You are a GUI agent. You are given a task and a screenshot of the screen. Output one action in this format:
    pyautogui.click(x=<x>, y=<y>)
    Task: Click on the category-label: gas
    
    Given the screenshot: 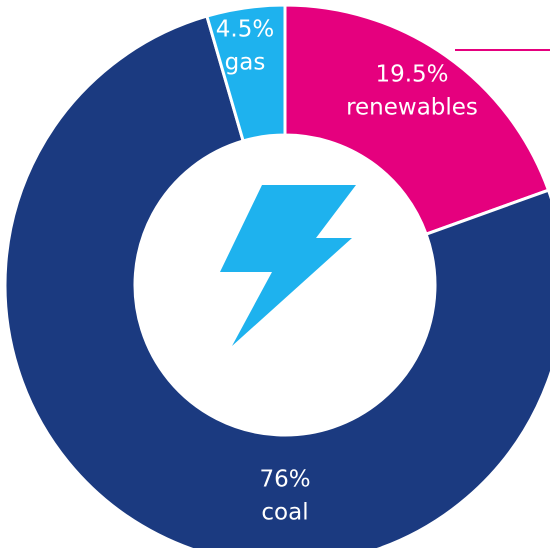 What is the action you would take?
    pyautogui.click(x=245, y=63)
    